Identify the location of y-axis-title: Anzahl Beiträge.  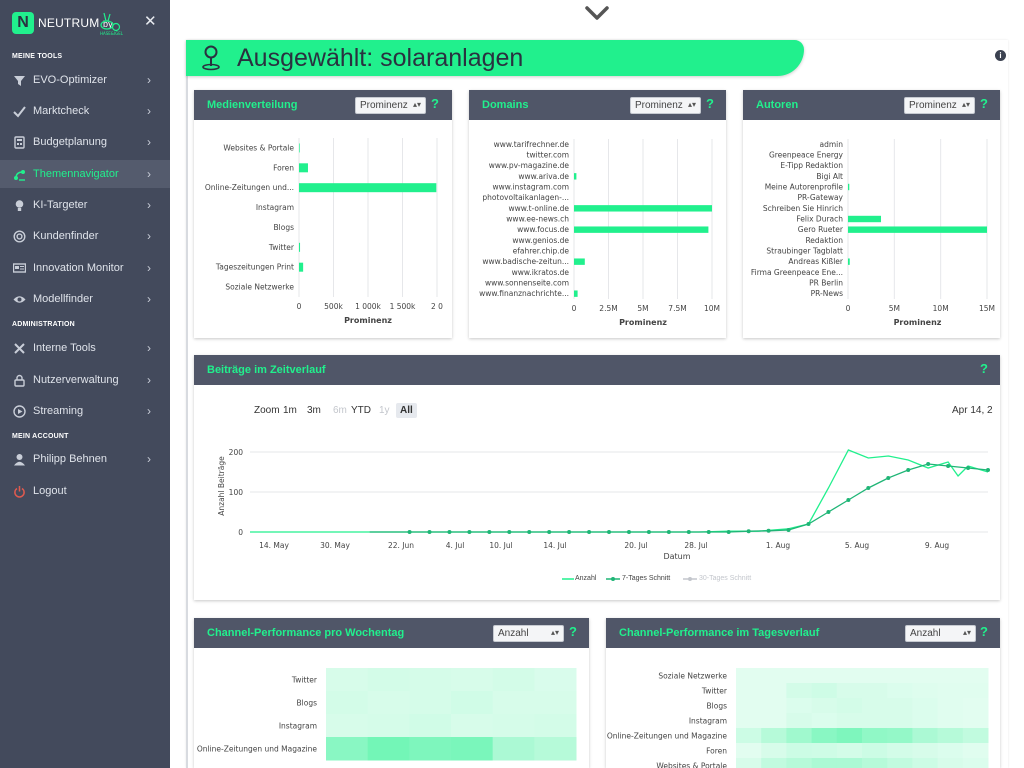
(221, 486).